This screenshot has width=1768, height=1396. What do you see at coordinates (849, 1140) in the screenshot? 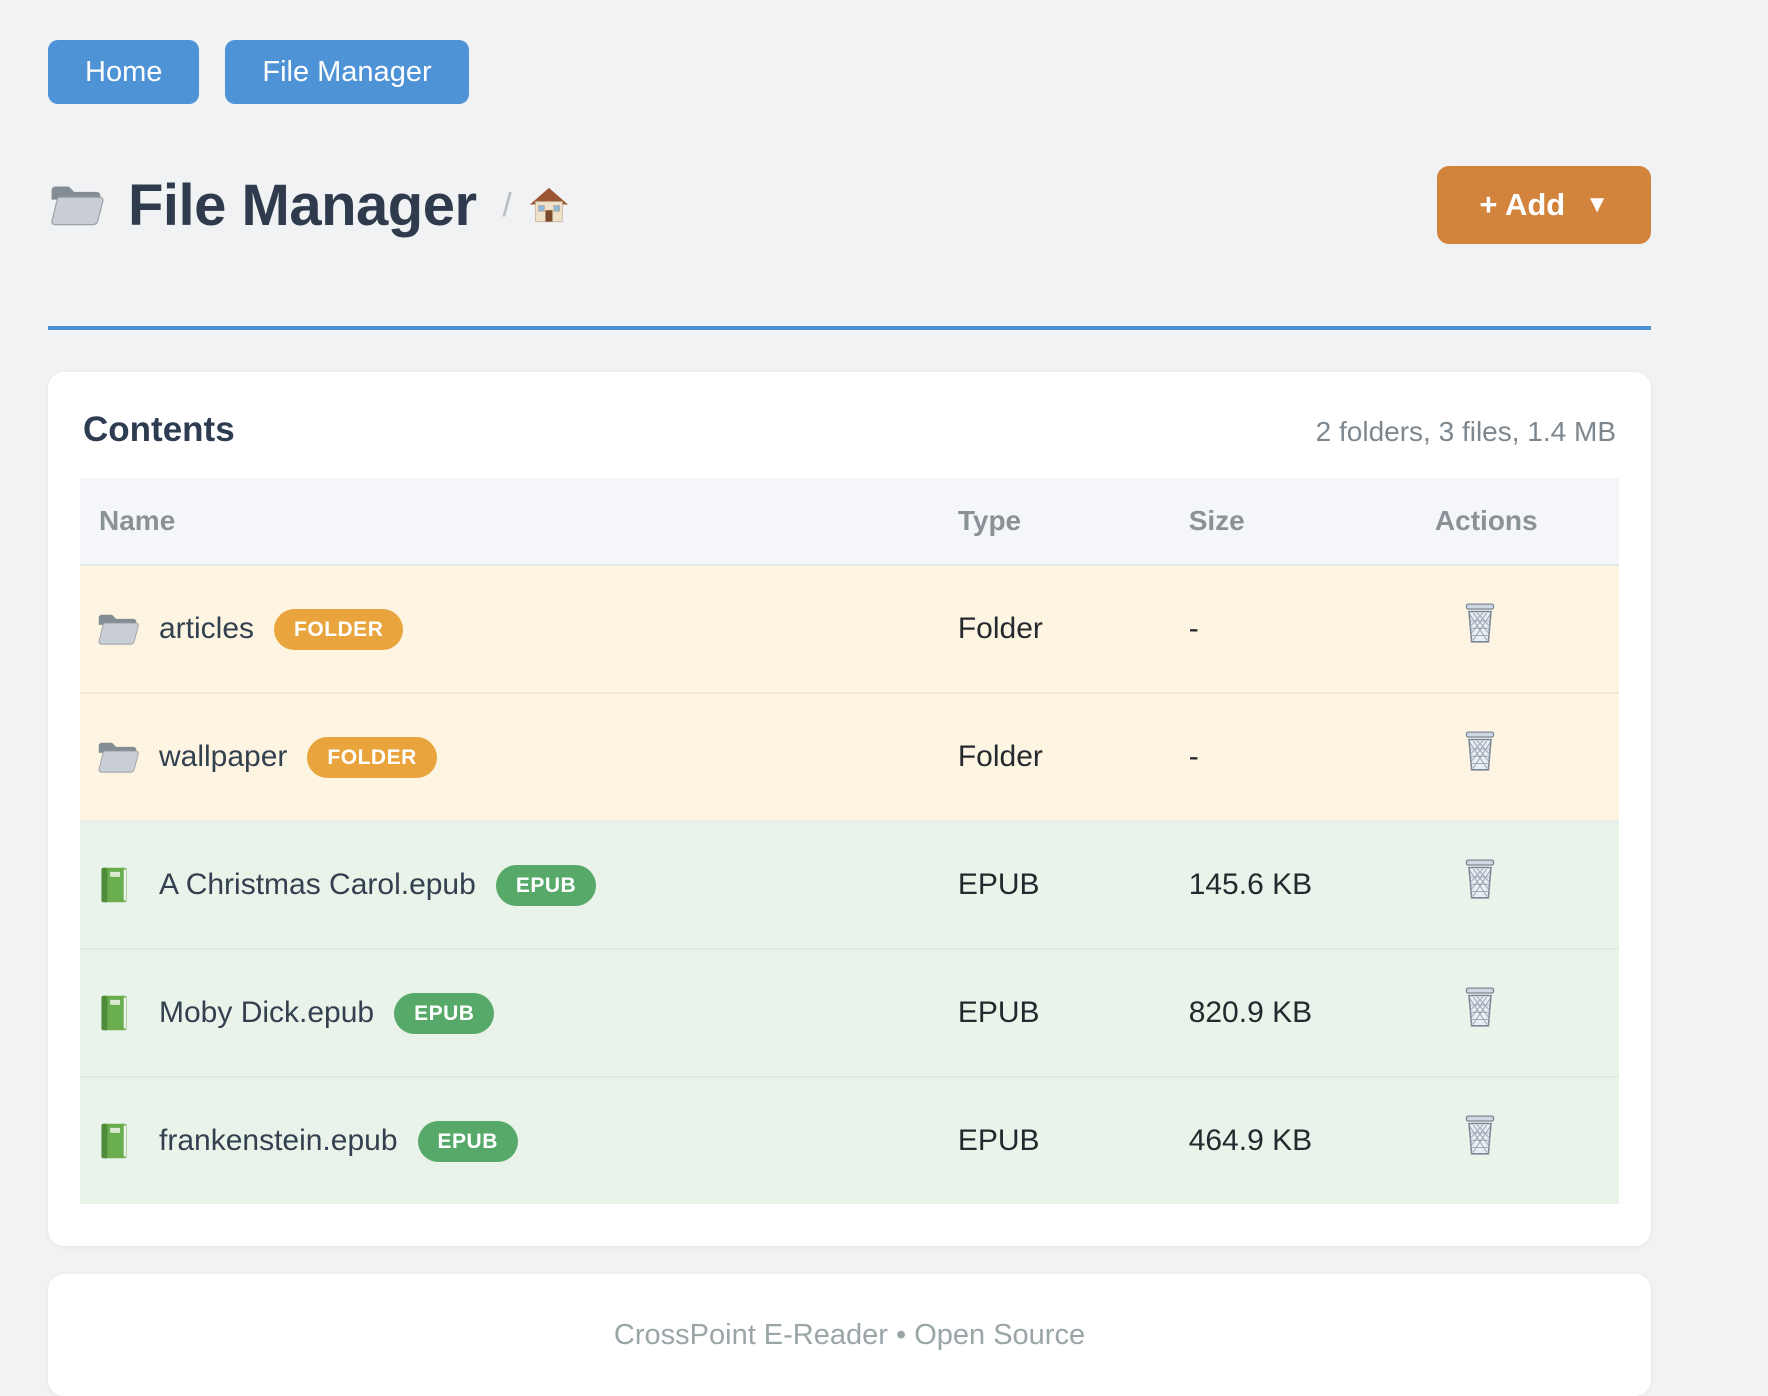
I see `table-row: frankenstein.epub EPUB EPUB 464.9 KB` at bounding box center [849, 1140].